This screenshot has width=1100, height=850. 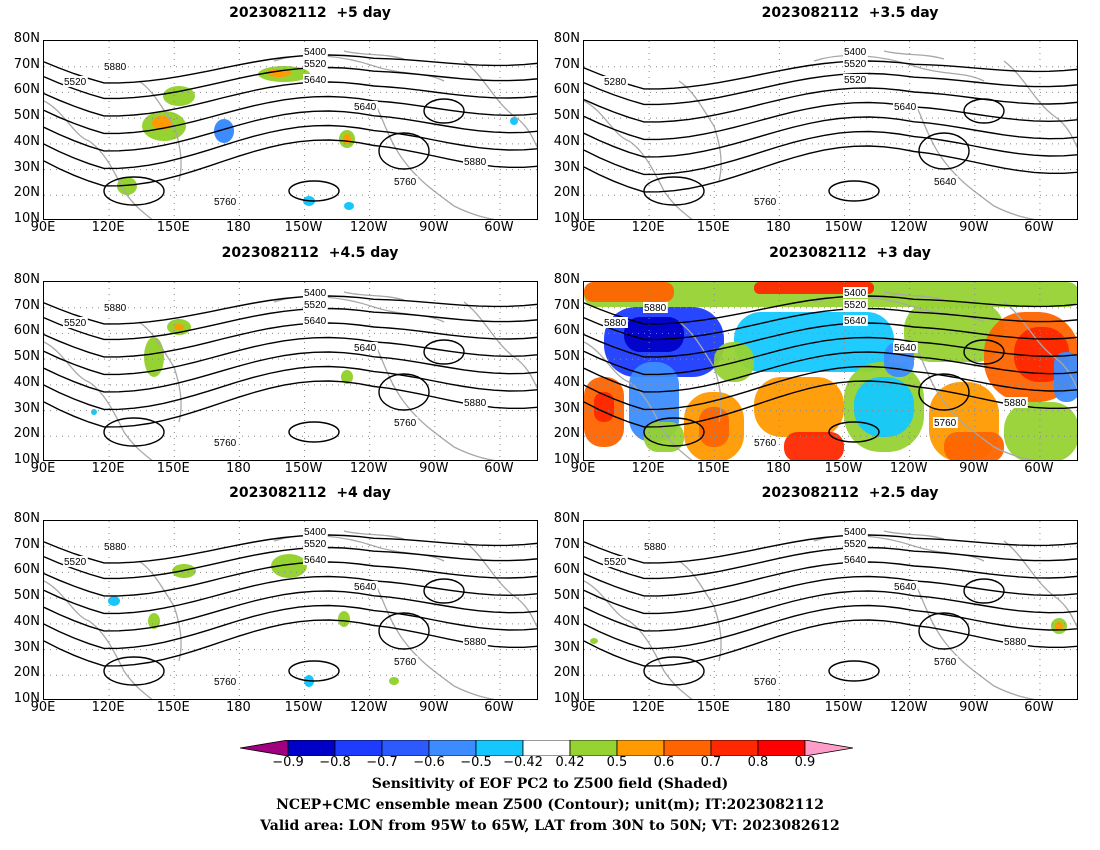 What do you see at coordinates (615, 82) in the screenshot?
I see `contour-label: 5280` at bounding box center [615, 82].